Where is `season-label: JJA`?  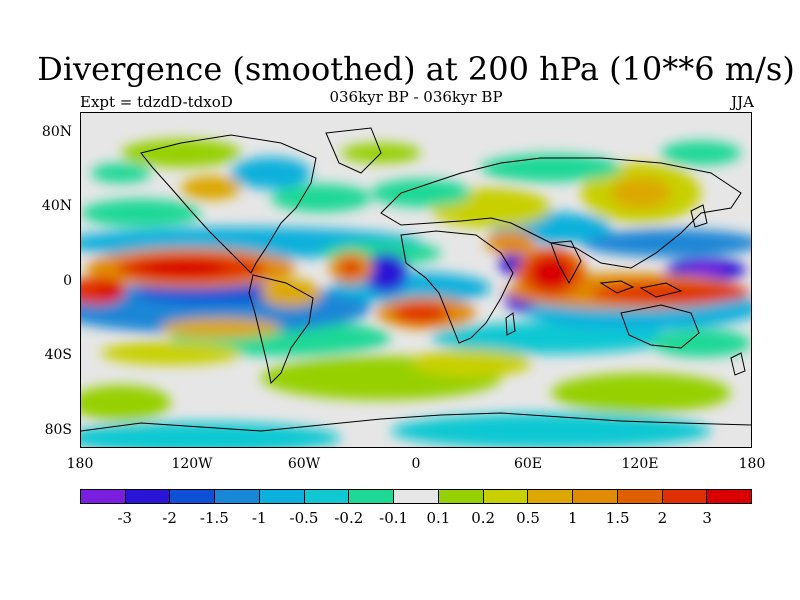
season-label: JJA is located at coordinates (742, 102).